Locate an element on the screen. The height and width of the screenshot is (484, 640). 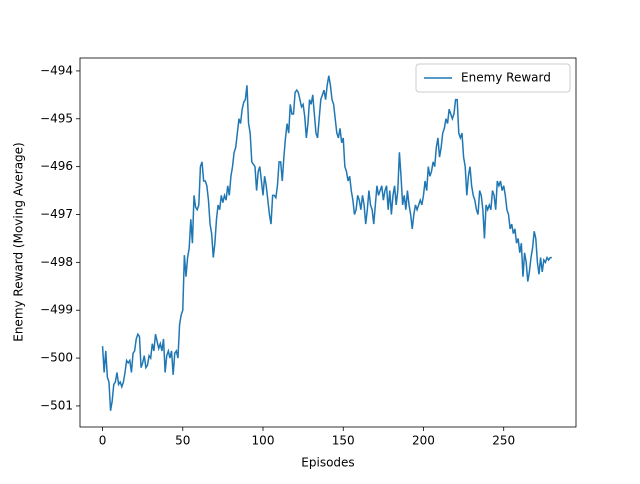
y-tick-label: −496 is located at coordinates (56, 166).